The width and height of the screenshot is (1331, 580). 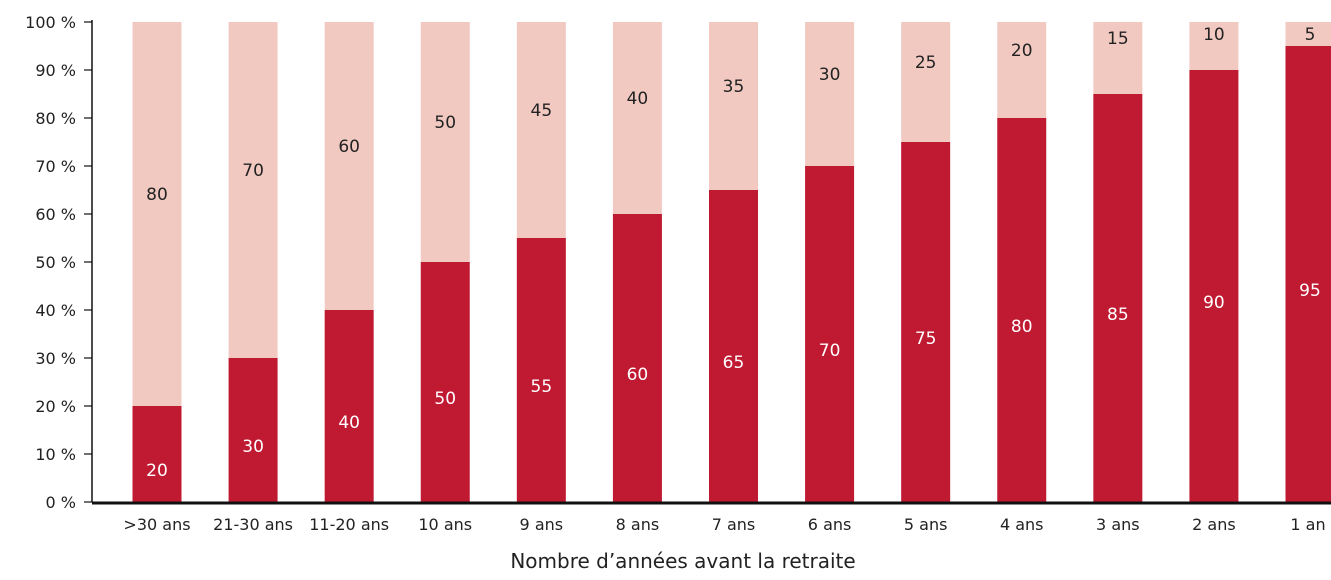 What do you see at coordinates (1118, 315) in the screenshot?
I see `data-label: 85` at bounding box center [1118, 315].